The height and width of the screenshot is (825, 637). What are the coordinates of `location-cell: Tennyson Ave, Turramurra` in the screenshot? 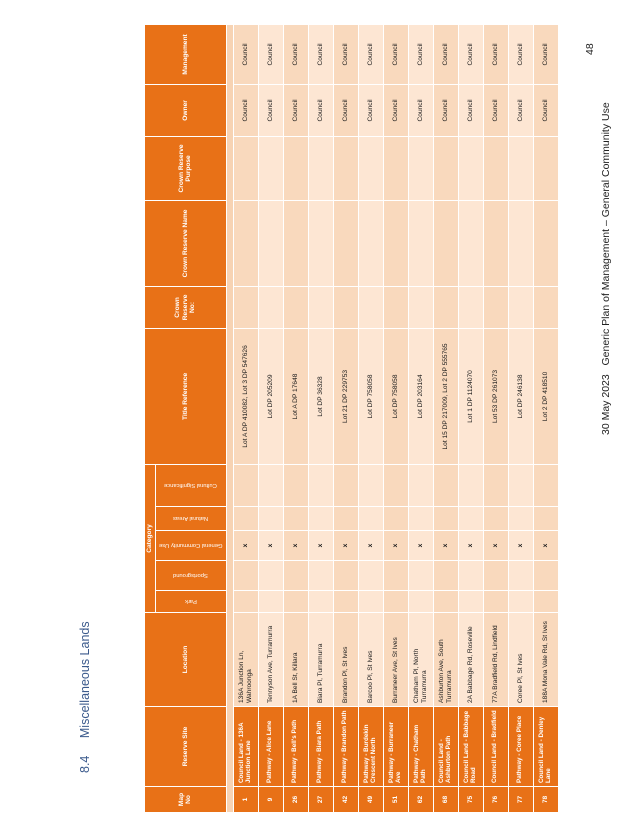 It's located at (271, 659).